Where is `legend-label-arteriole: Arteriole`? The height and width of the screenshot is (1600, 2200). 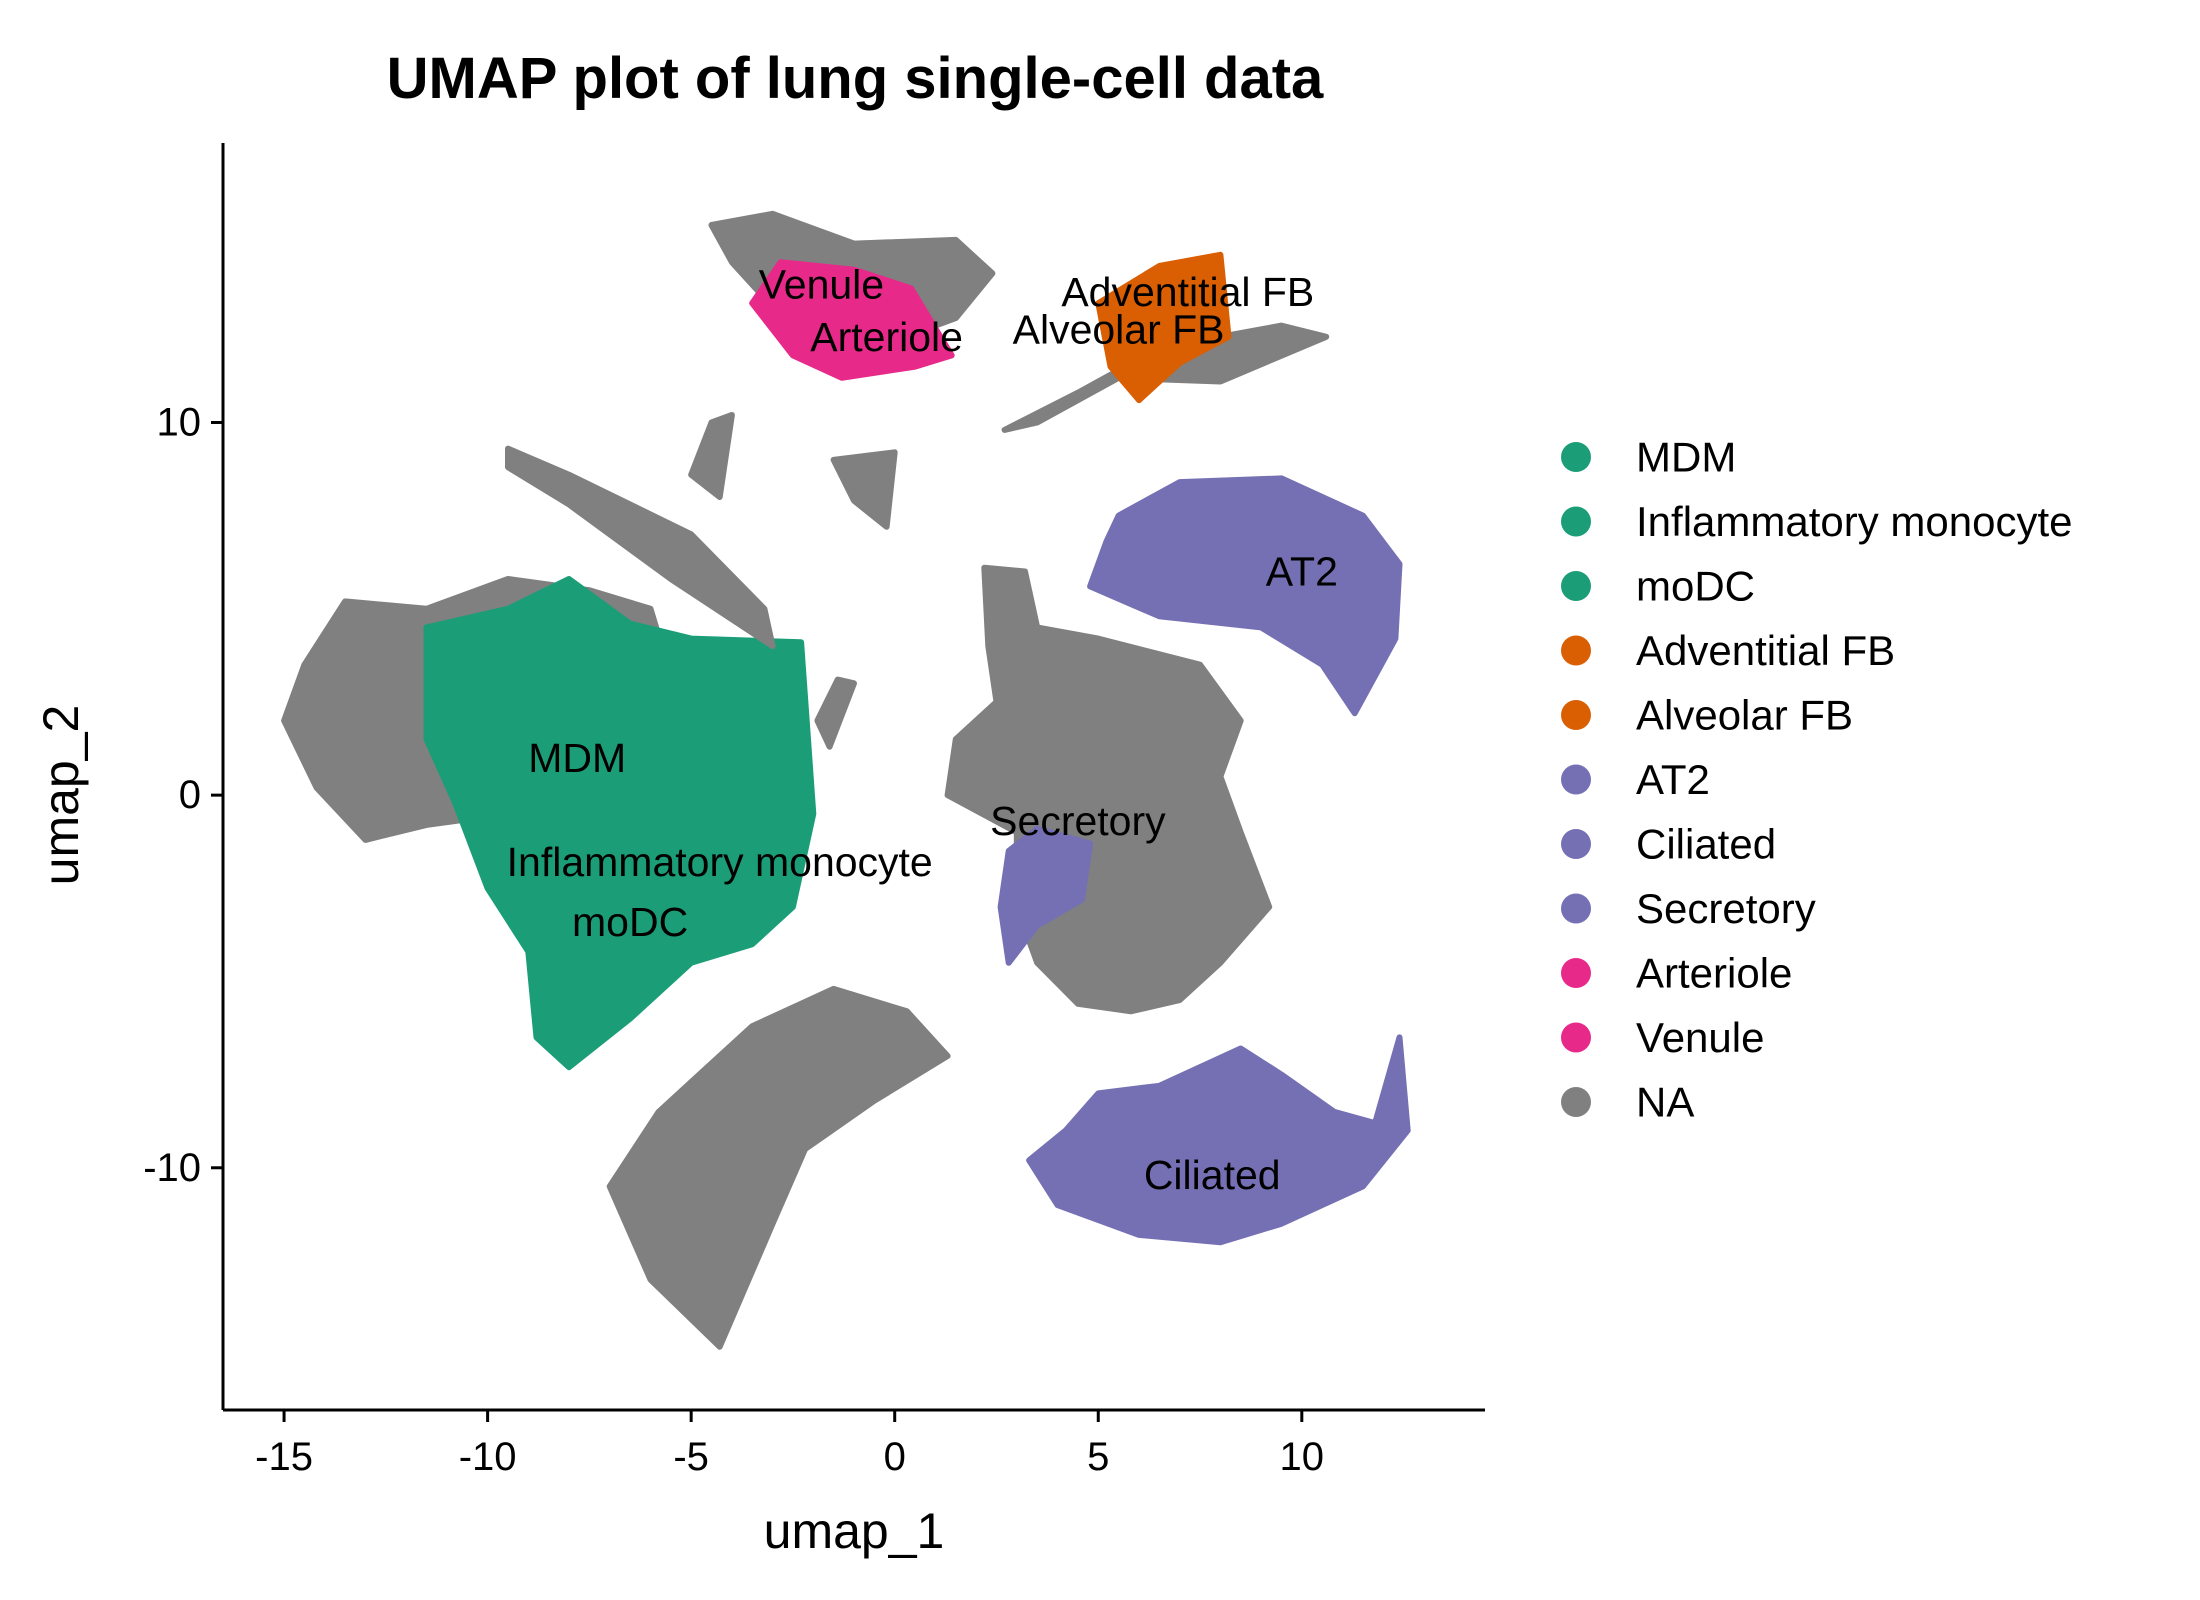
legend-label-arteriole: Arteriole is located at coordinates (1714, 973).